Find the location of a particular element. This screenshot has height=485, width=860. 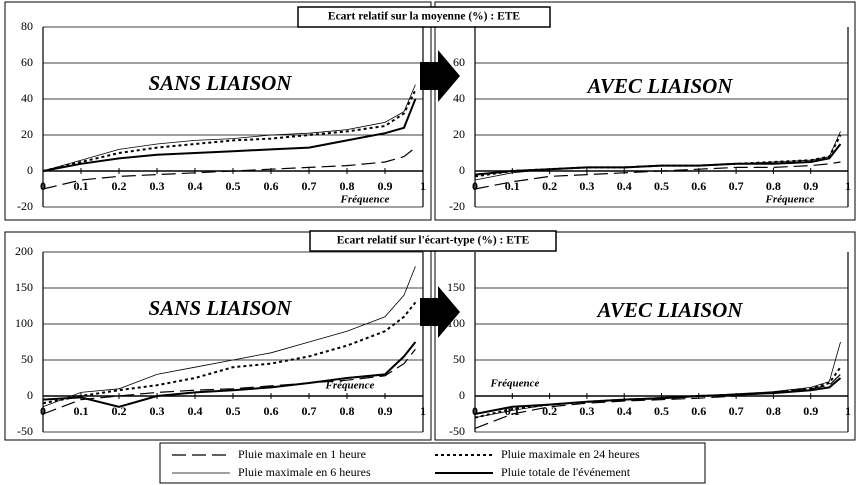

legend-label: Pluie maximale en 1 heure is located at coordinates (302, 454).